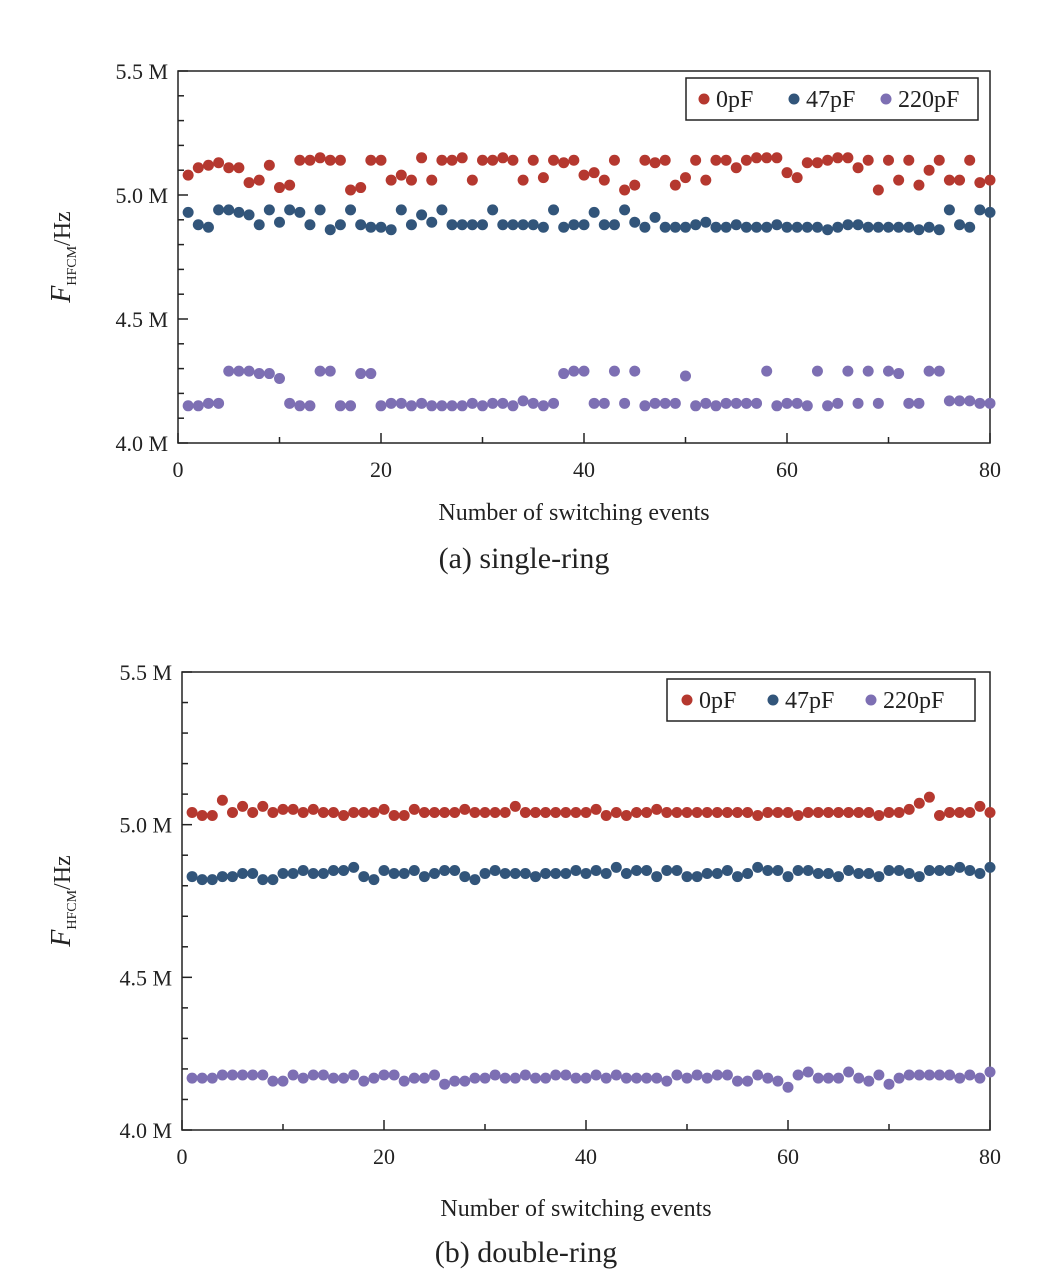  I want to click on x-tick-label: 0, so click(178, 469).